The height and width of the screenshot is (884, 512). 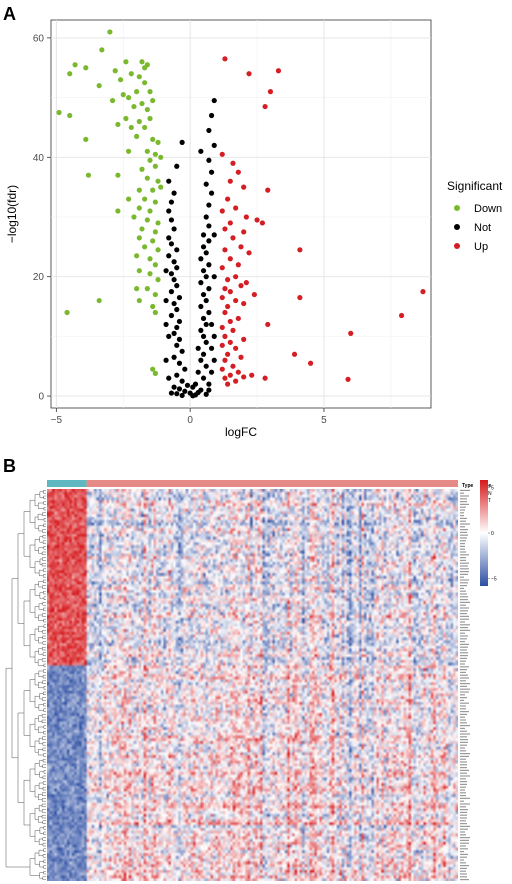 I want to click on legend-title: Significant, so click(x=475, y=186).